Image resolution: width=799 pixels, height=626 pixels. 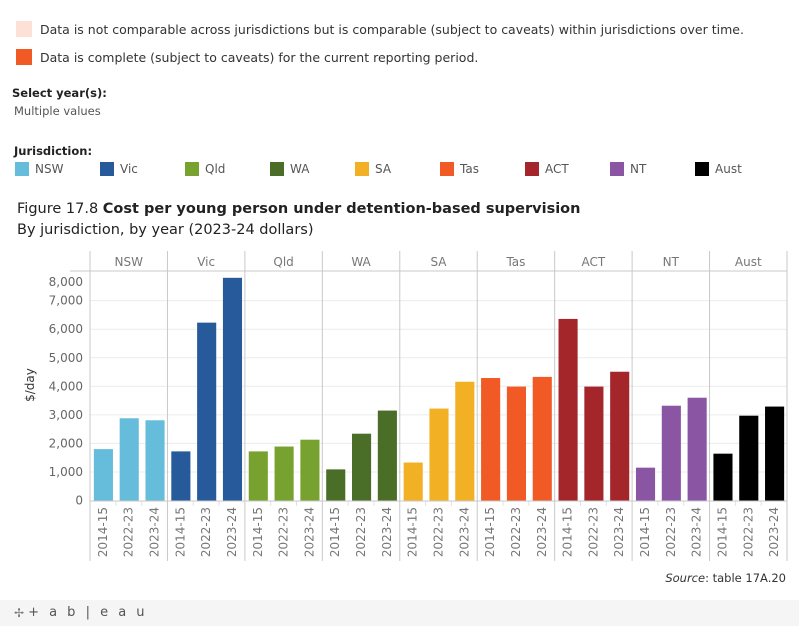 What do you see at coordinates (66, 329) in the screenshot?
I see `y-tick-label: 6,000` at bounding box center [66, 329].